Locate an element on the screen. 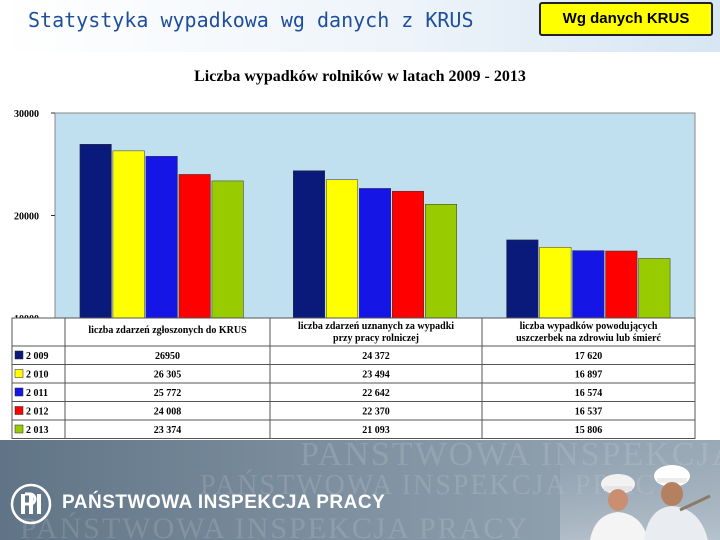 Image resolution: width=720 pixels, height=540 pixels. data-label: 24 372 is located at coordinates (376, 356).